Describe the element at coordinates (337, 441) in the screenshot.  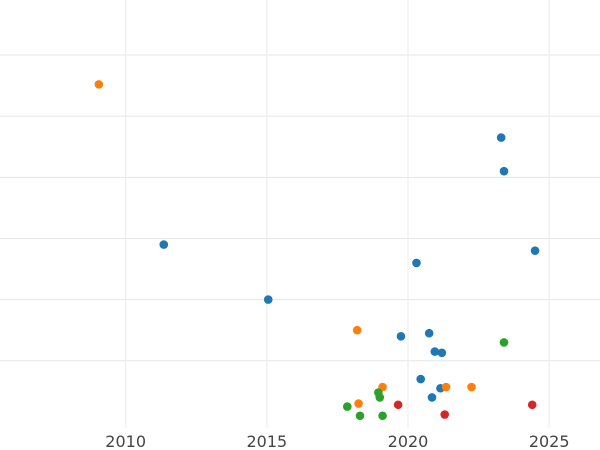
I see `x-axis-ticks: 2010 2015 2020 2025` at that location.